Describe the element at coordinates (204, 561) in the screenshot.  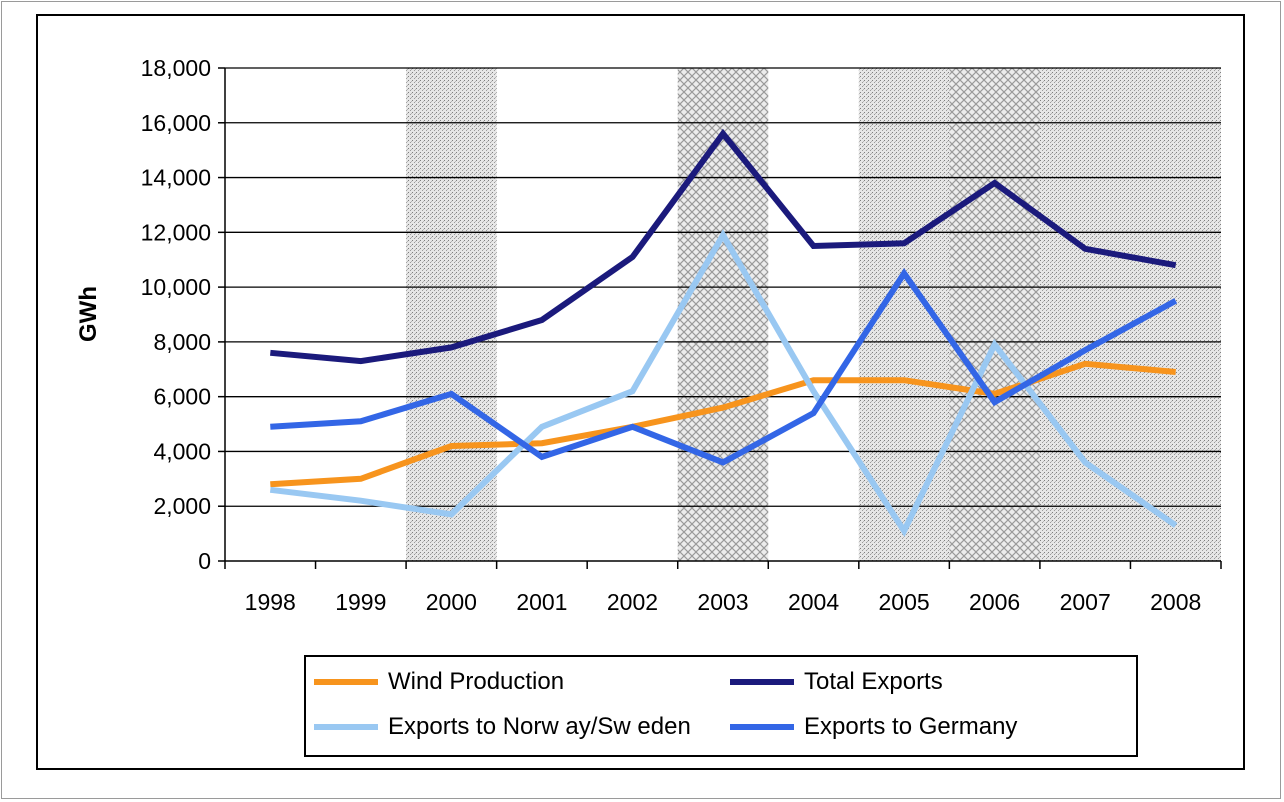
I see `y-tick-label: 0` at that location.